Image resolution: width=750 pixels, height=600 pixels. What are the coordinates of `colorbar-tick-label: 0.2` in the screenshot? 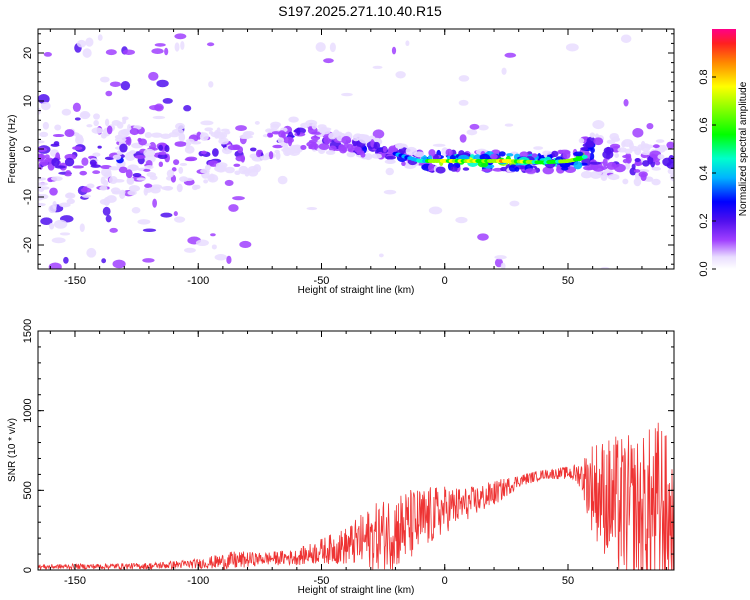 It's located at (704, 220).